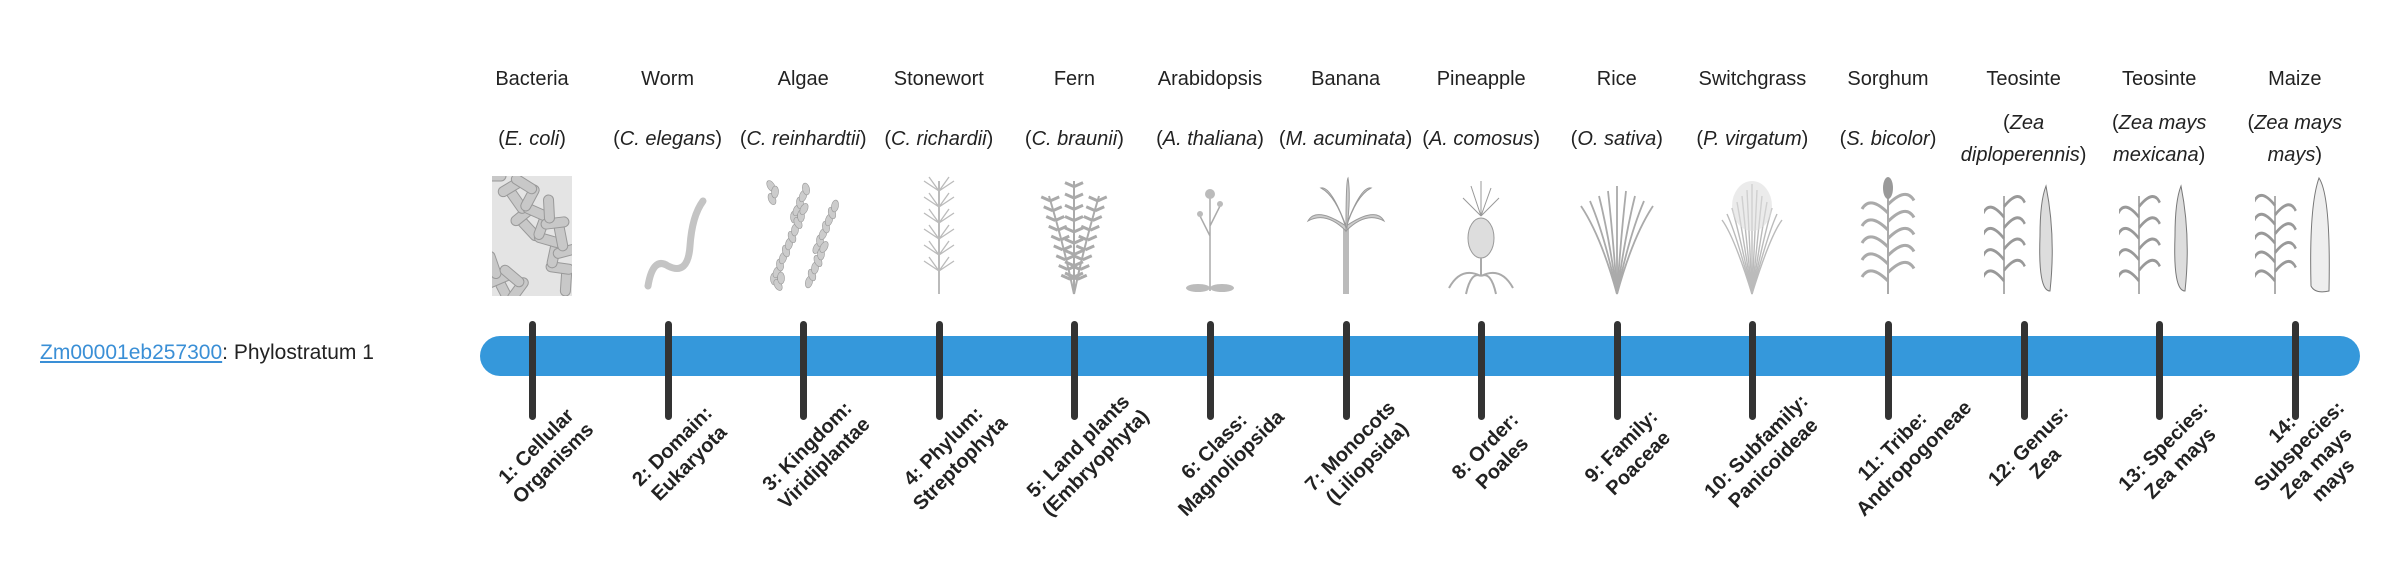 Image resolution: width=2400 pixels, height=580 pixels. What do you see at coordinates (532, 139) in the screenshot?
I see `organism-scientific-name: (E. coli)` at bounding box center [532, 139].